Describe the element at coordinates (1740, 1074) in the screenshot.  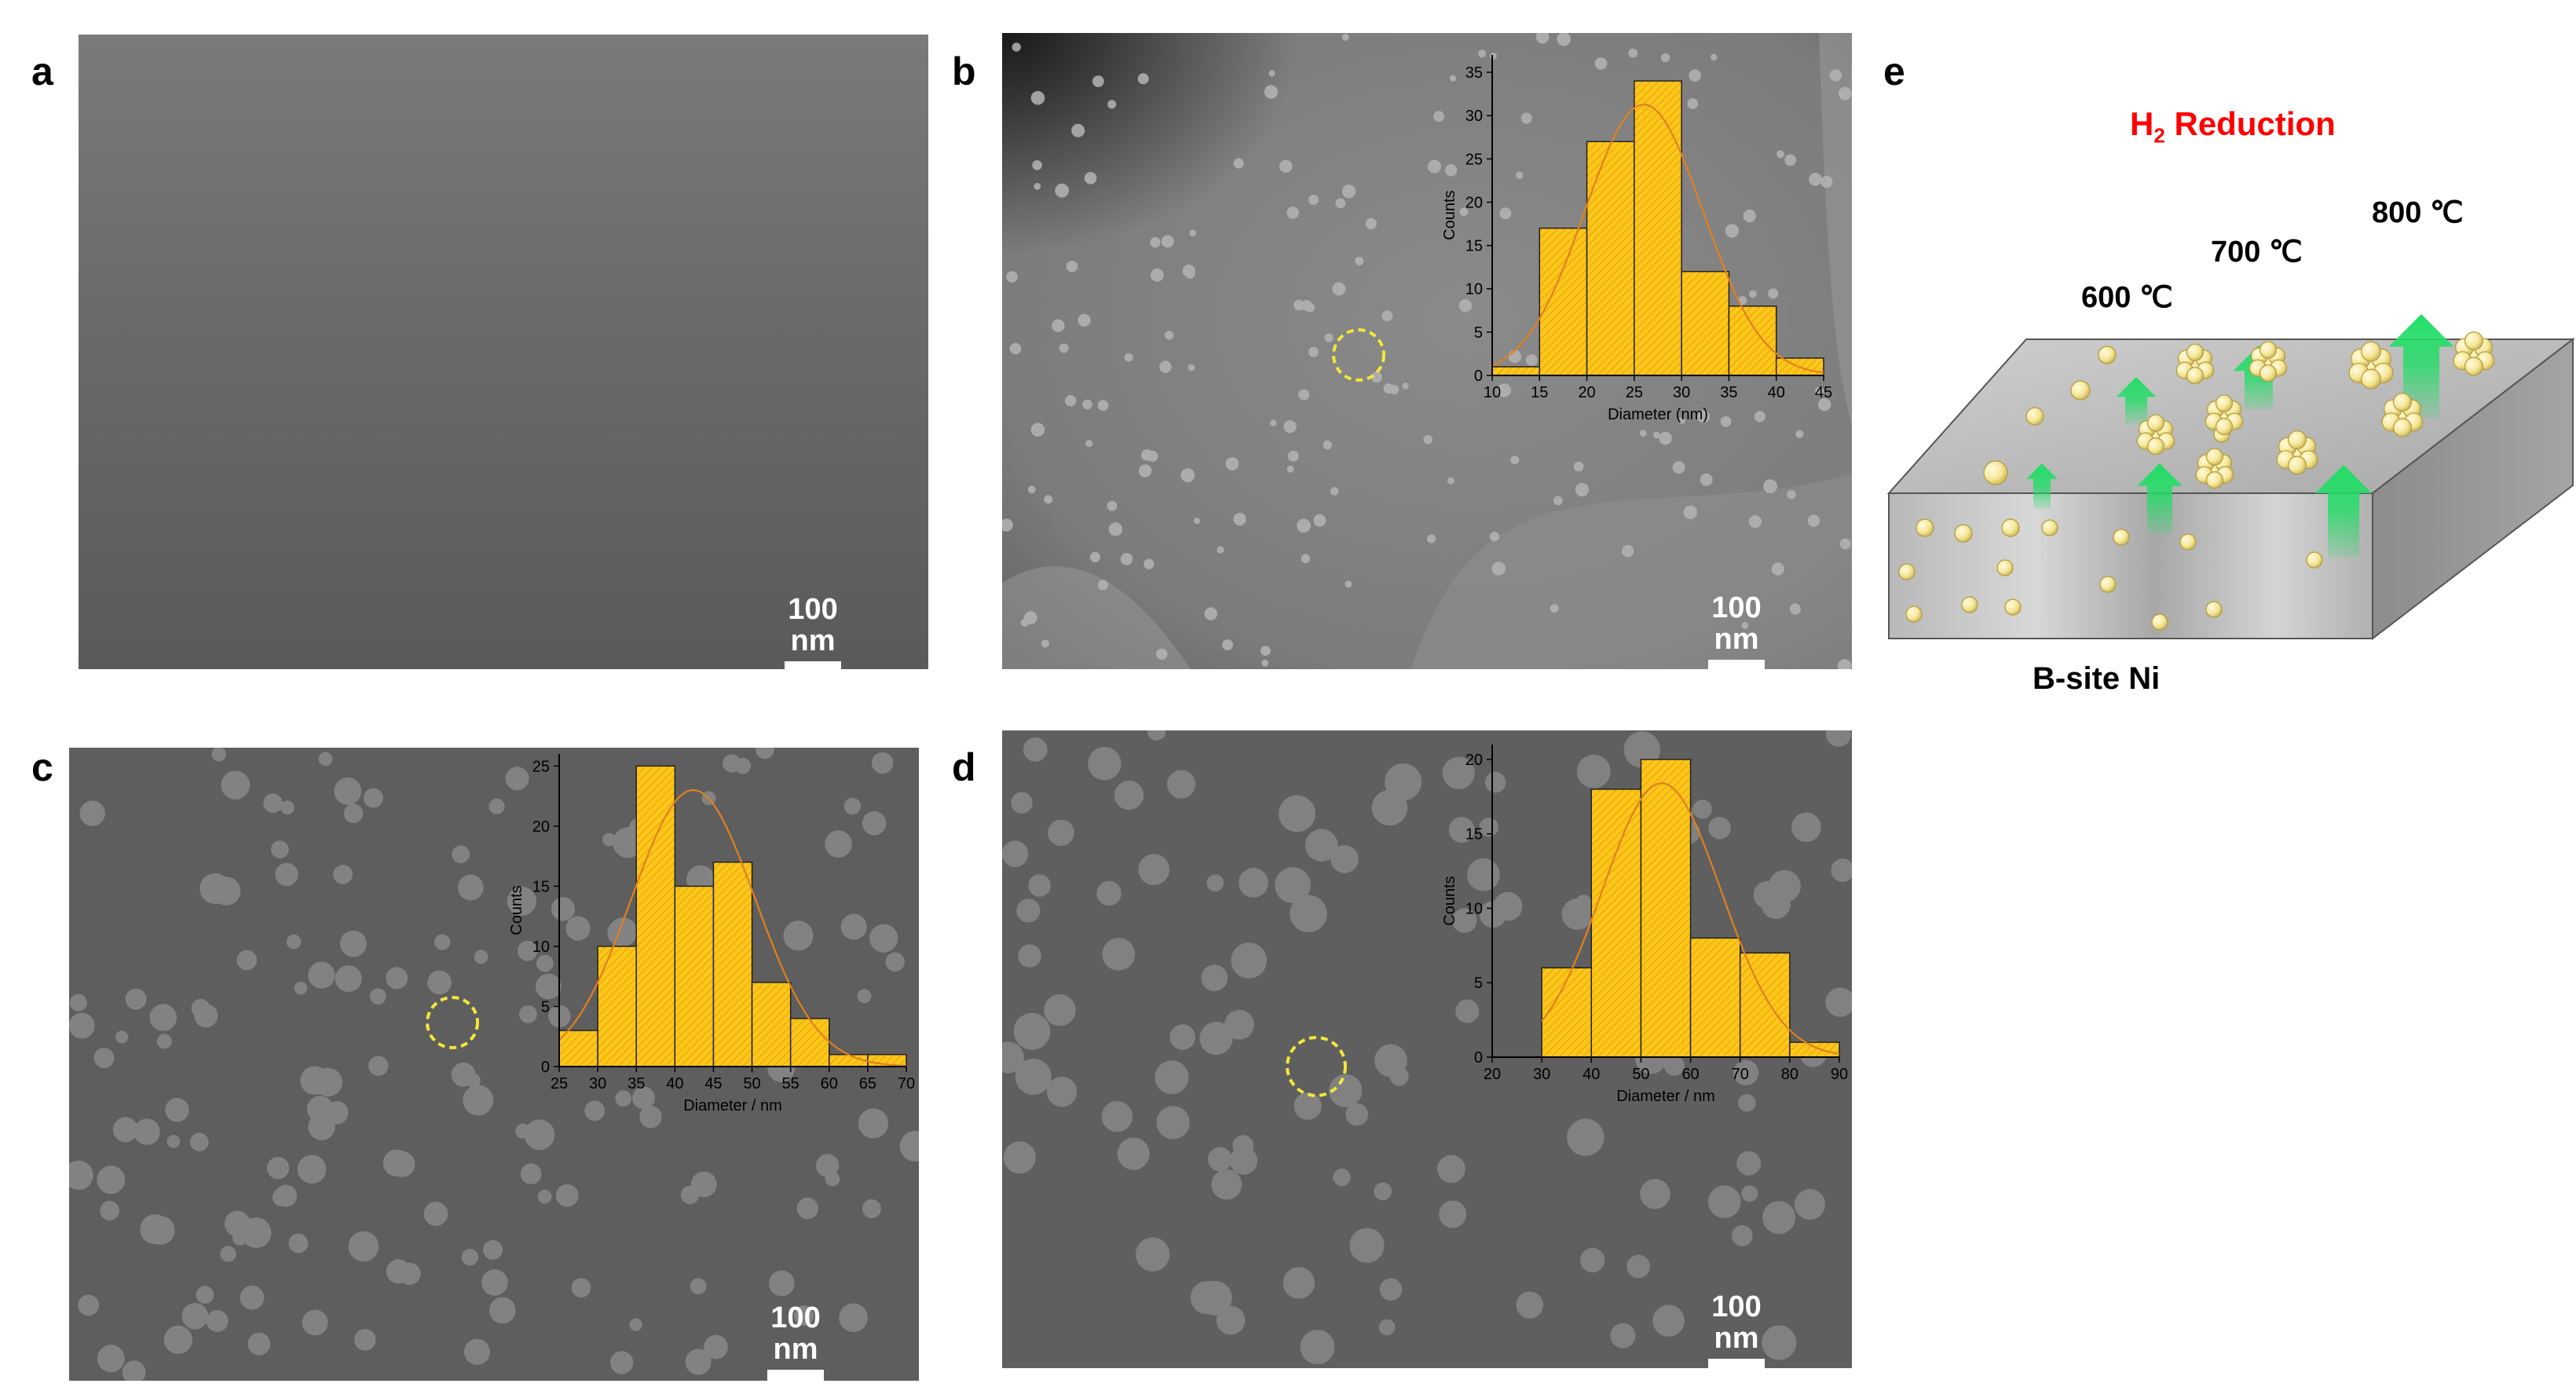
I see `x-tick-label: 70` at that location.